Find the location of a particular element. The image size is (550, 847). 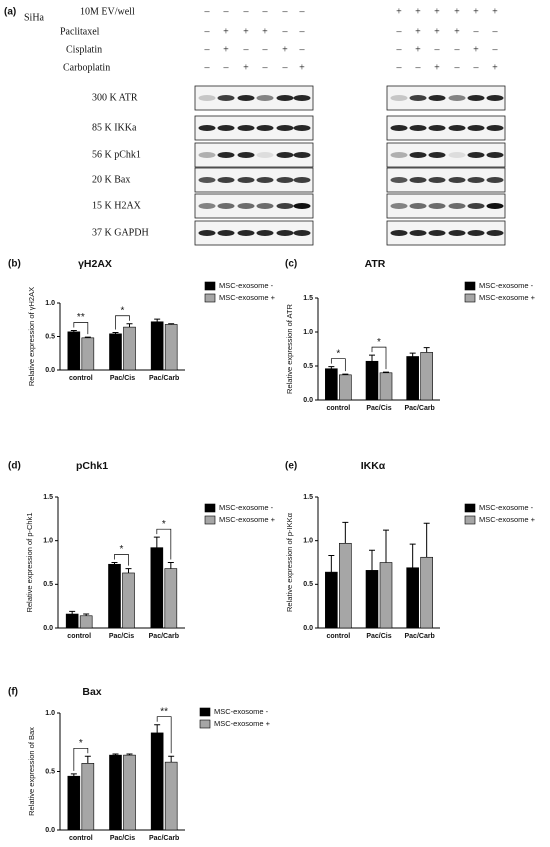

chart-title: pChk1 is located at coordinates (92, 466).